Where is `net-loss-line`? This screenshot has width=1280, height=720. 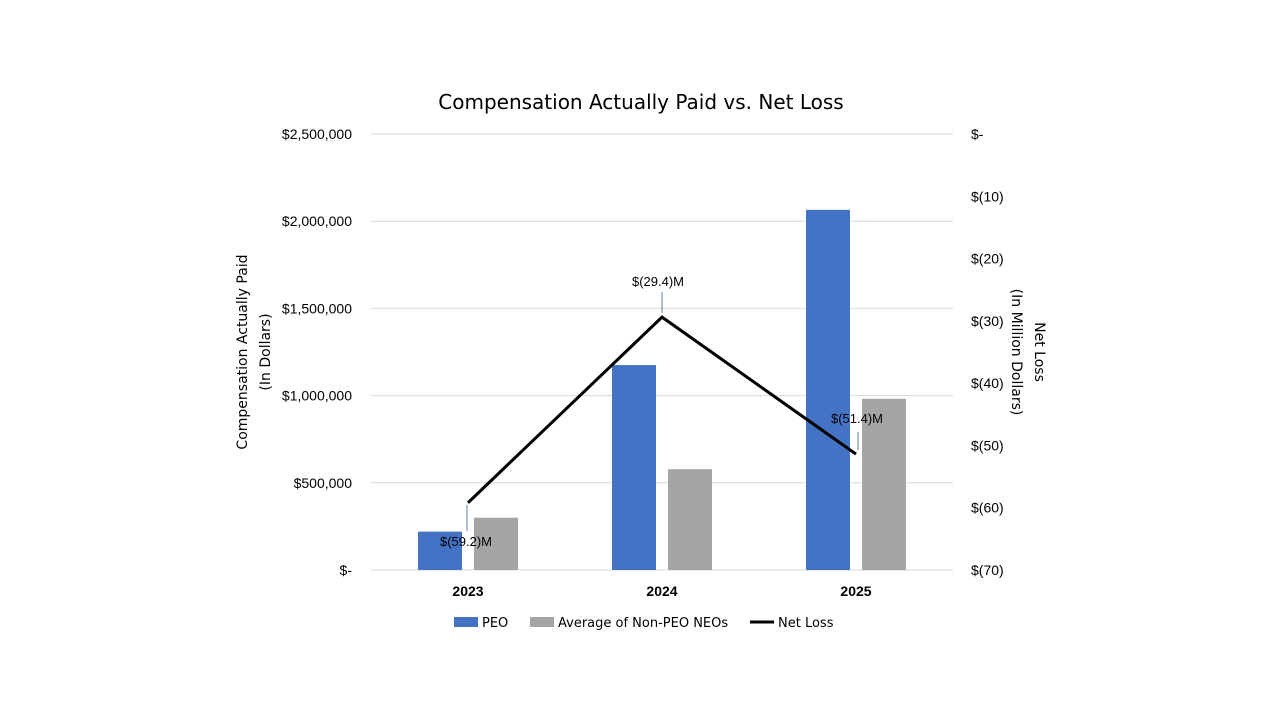
net-loss-line is located at coordinates (661, 409).